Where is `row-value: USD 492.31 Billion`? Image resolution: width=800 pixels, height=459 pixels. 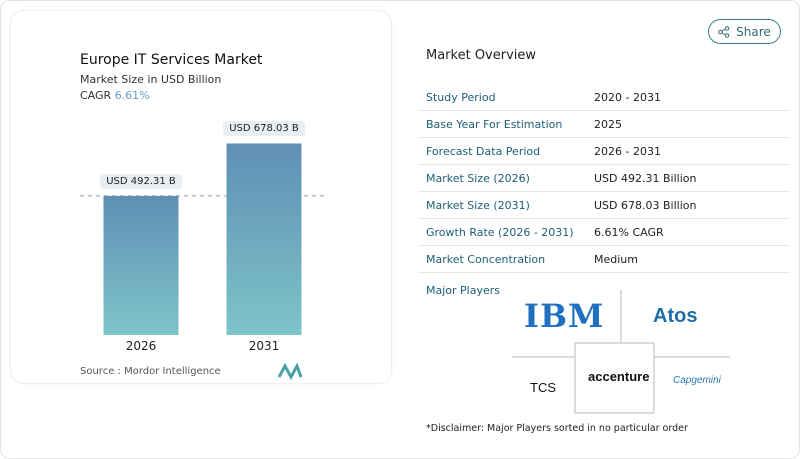 row-value: USD 492.31 Billion is located at coordinates (645, 178).